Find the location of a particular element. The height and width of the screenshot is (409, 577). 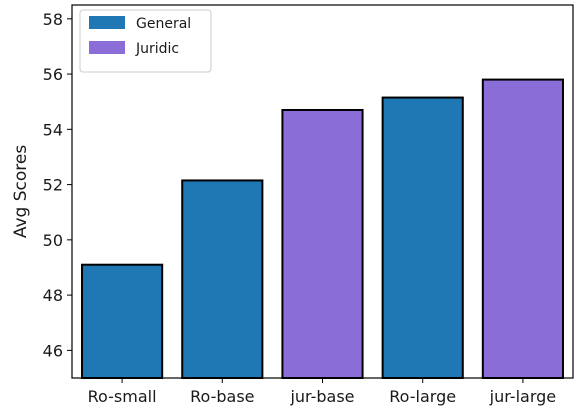

y-tick-label: 52 is located at coordinates (53, 185).